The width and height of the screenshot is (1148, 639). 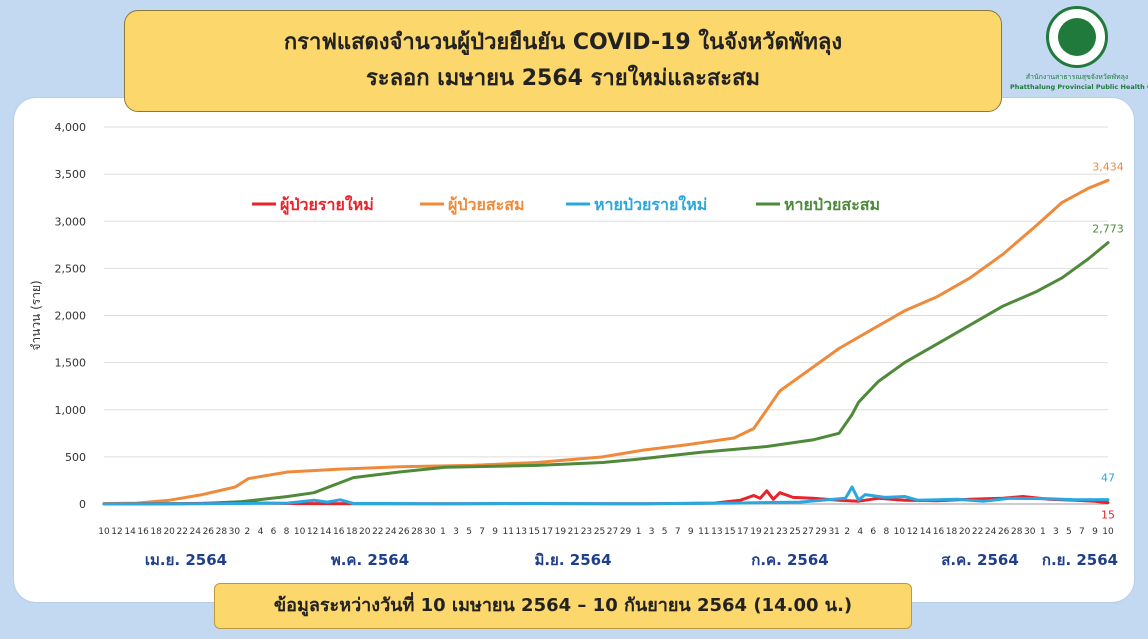 What do you see at coordinates (586, 532) in the screenshot?
I see `x-tick-label: 23` at bounding box center [586, 532].